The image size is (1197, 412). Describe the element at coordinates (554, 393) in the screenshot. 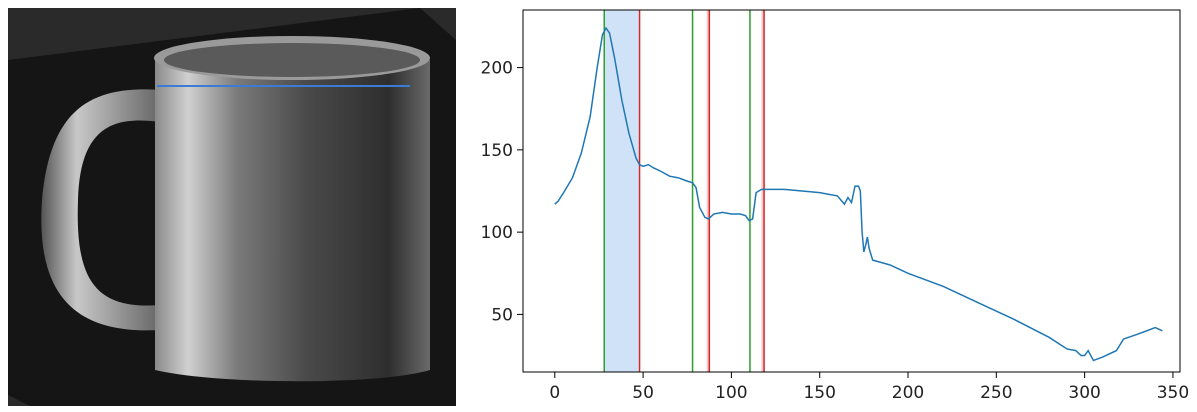

I see `x-tick-label: 0` at that location.